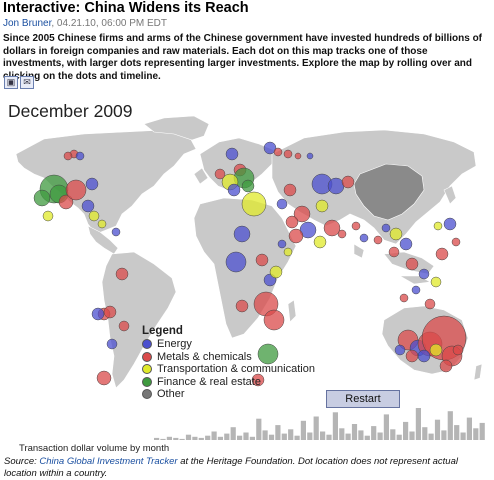  I want to click on share-icon: ▣, so click(11, 82).